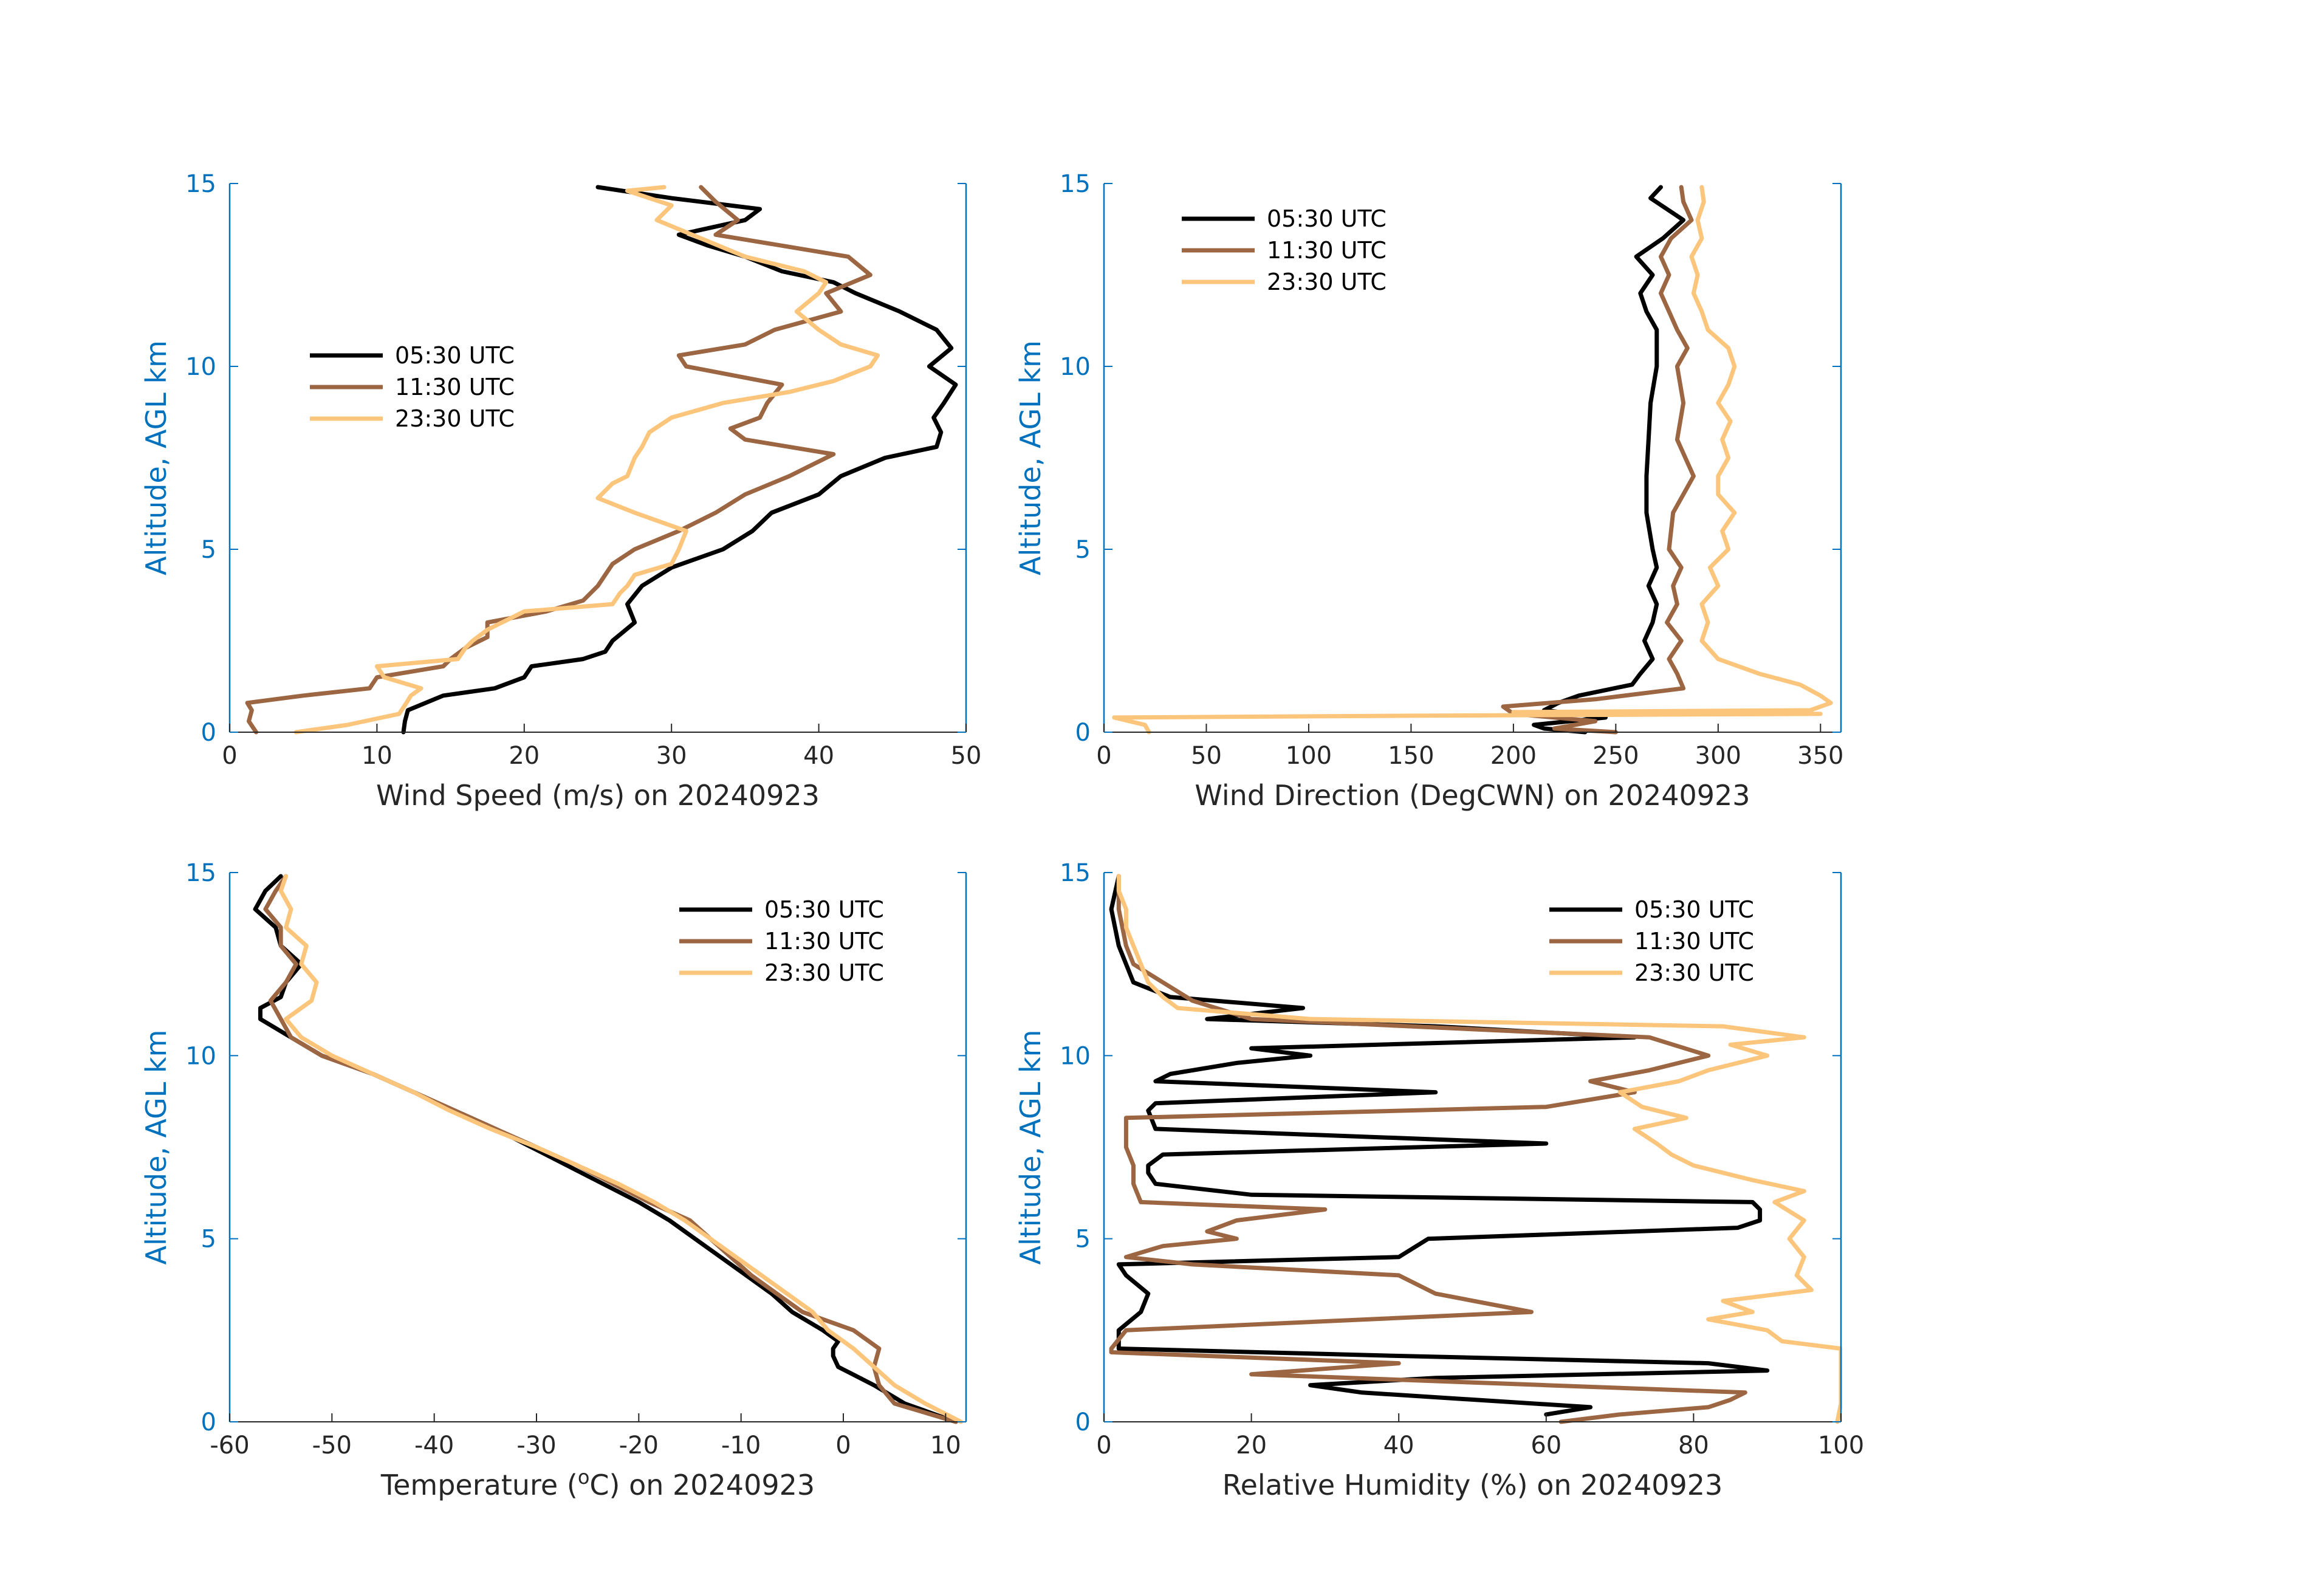 This screenshot has height=1595, width=2324. I want to click on x-tick-label: -20, so click(639, 1446).